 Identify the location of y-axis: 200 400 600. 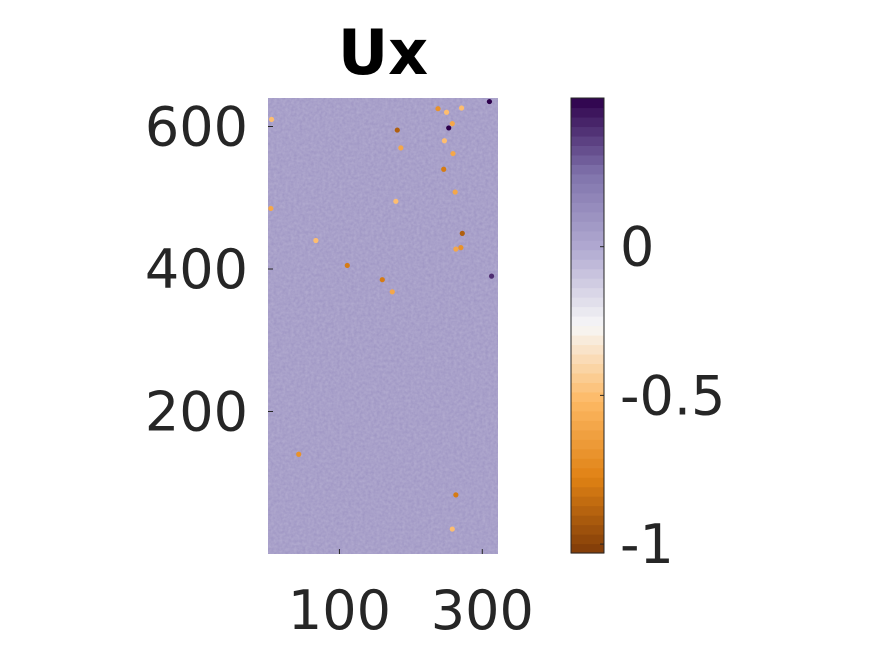
(209, 270).